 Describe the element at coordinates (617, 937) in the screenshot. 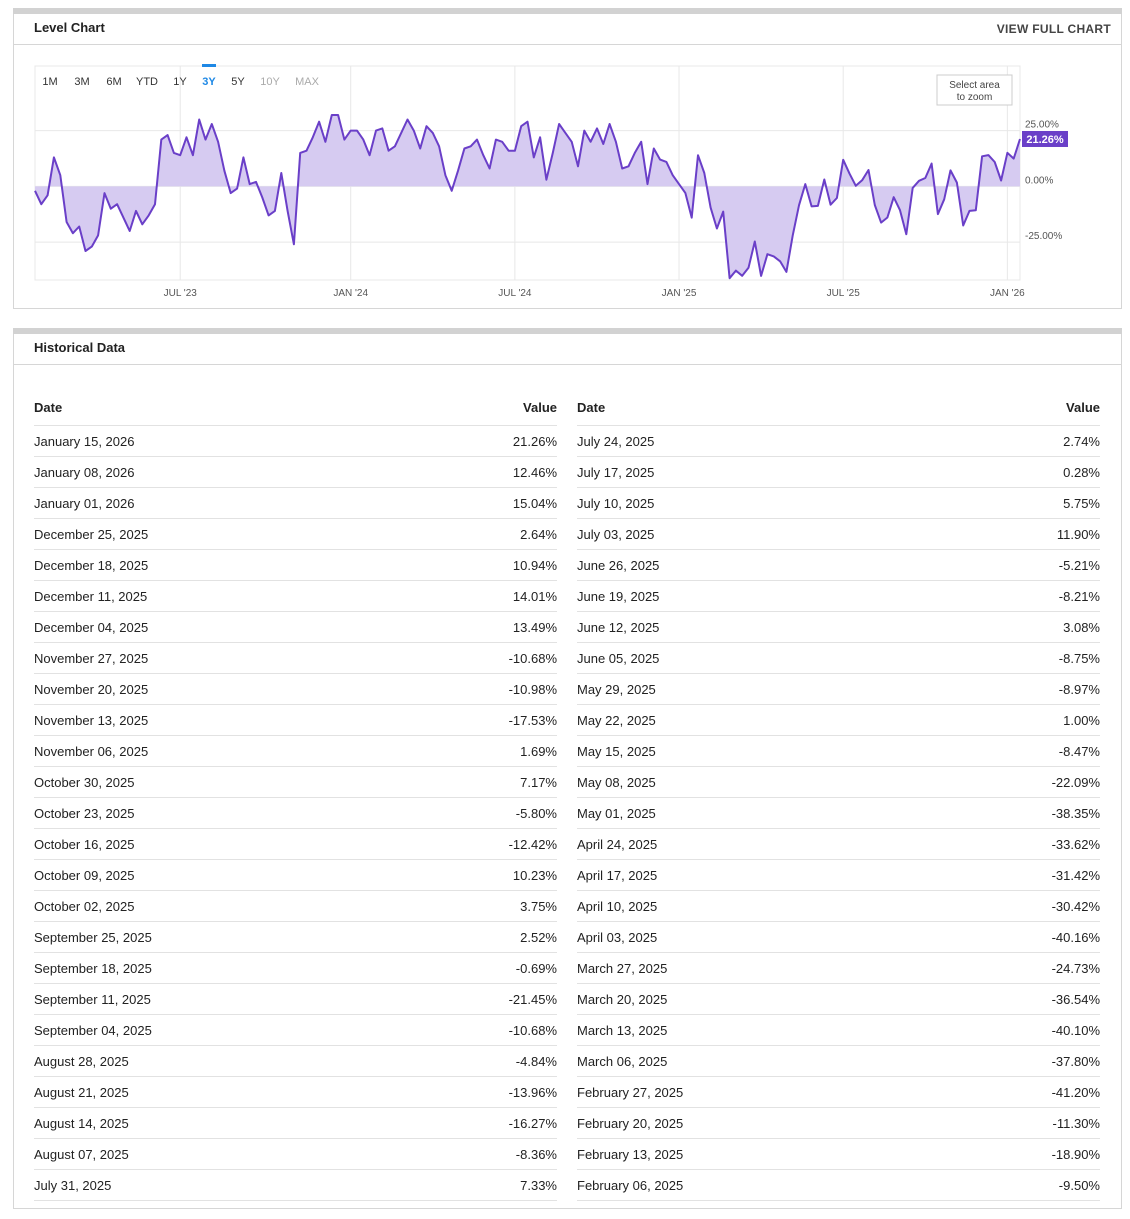

I see `date-cell: April 03, 2025` at that location.